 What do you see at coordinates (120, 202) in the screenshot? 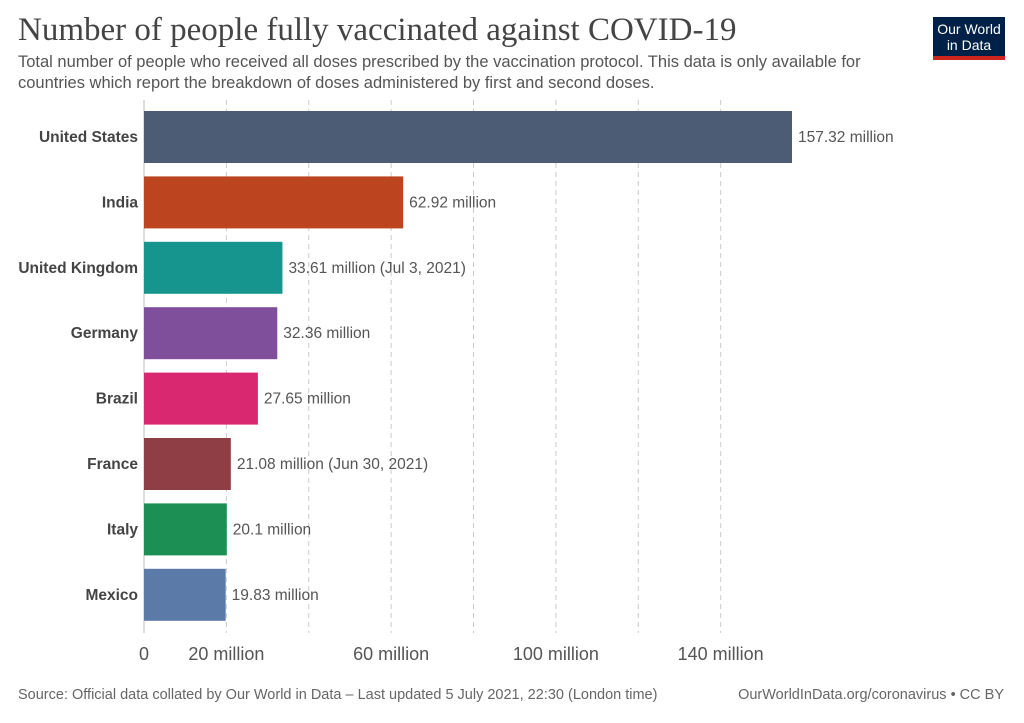
I see `category-label: India` at bounding box center [120, 202].